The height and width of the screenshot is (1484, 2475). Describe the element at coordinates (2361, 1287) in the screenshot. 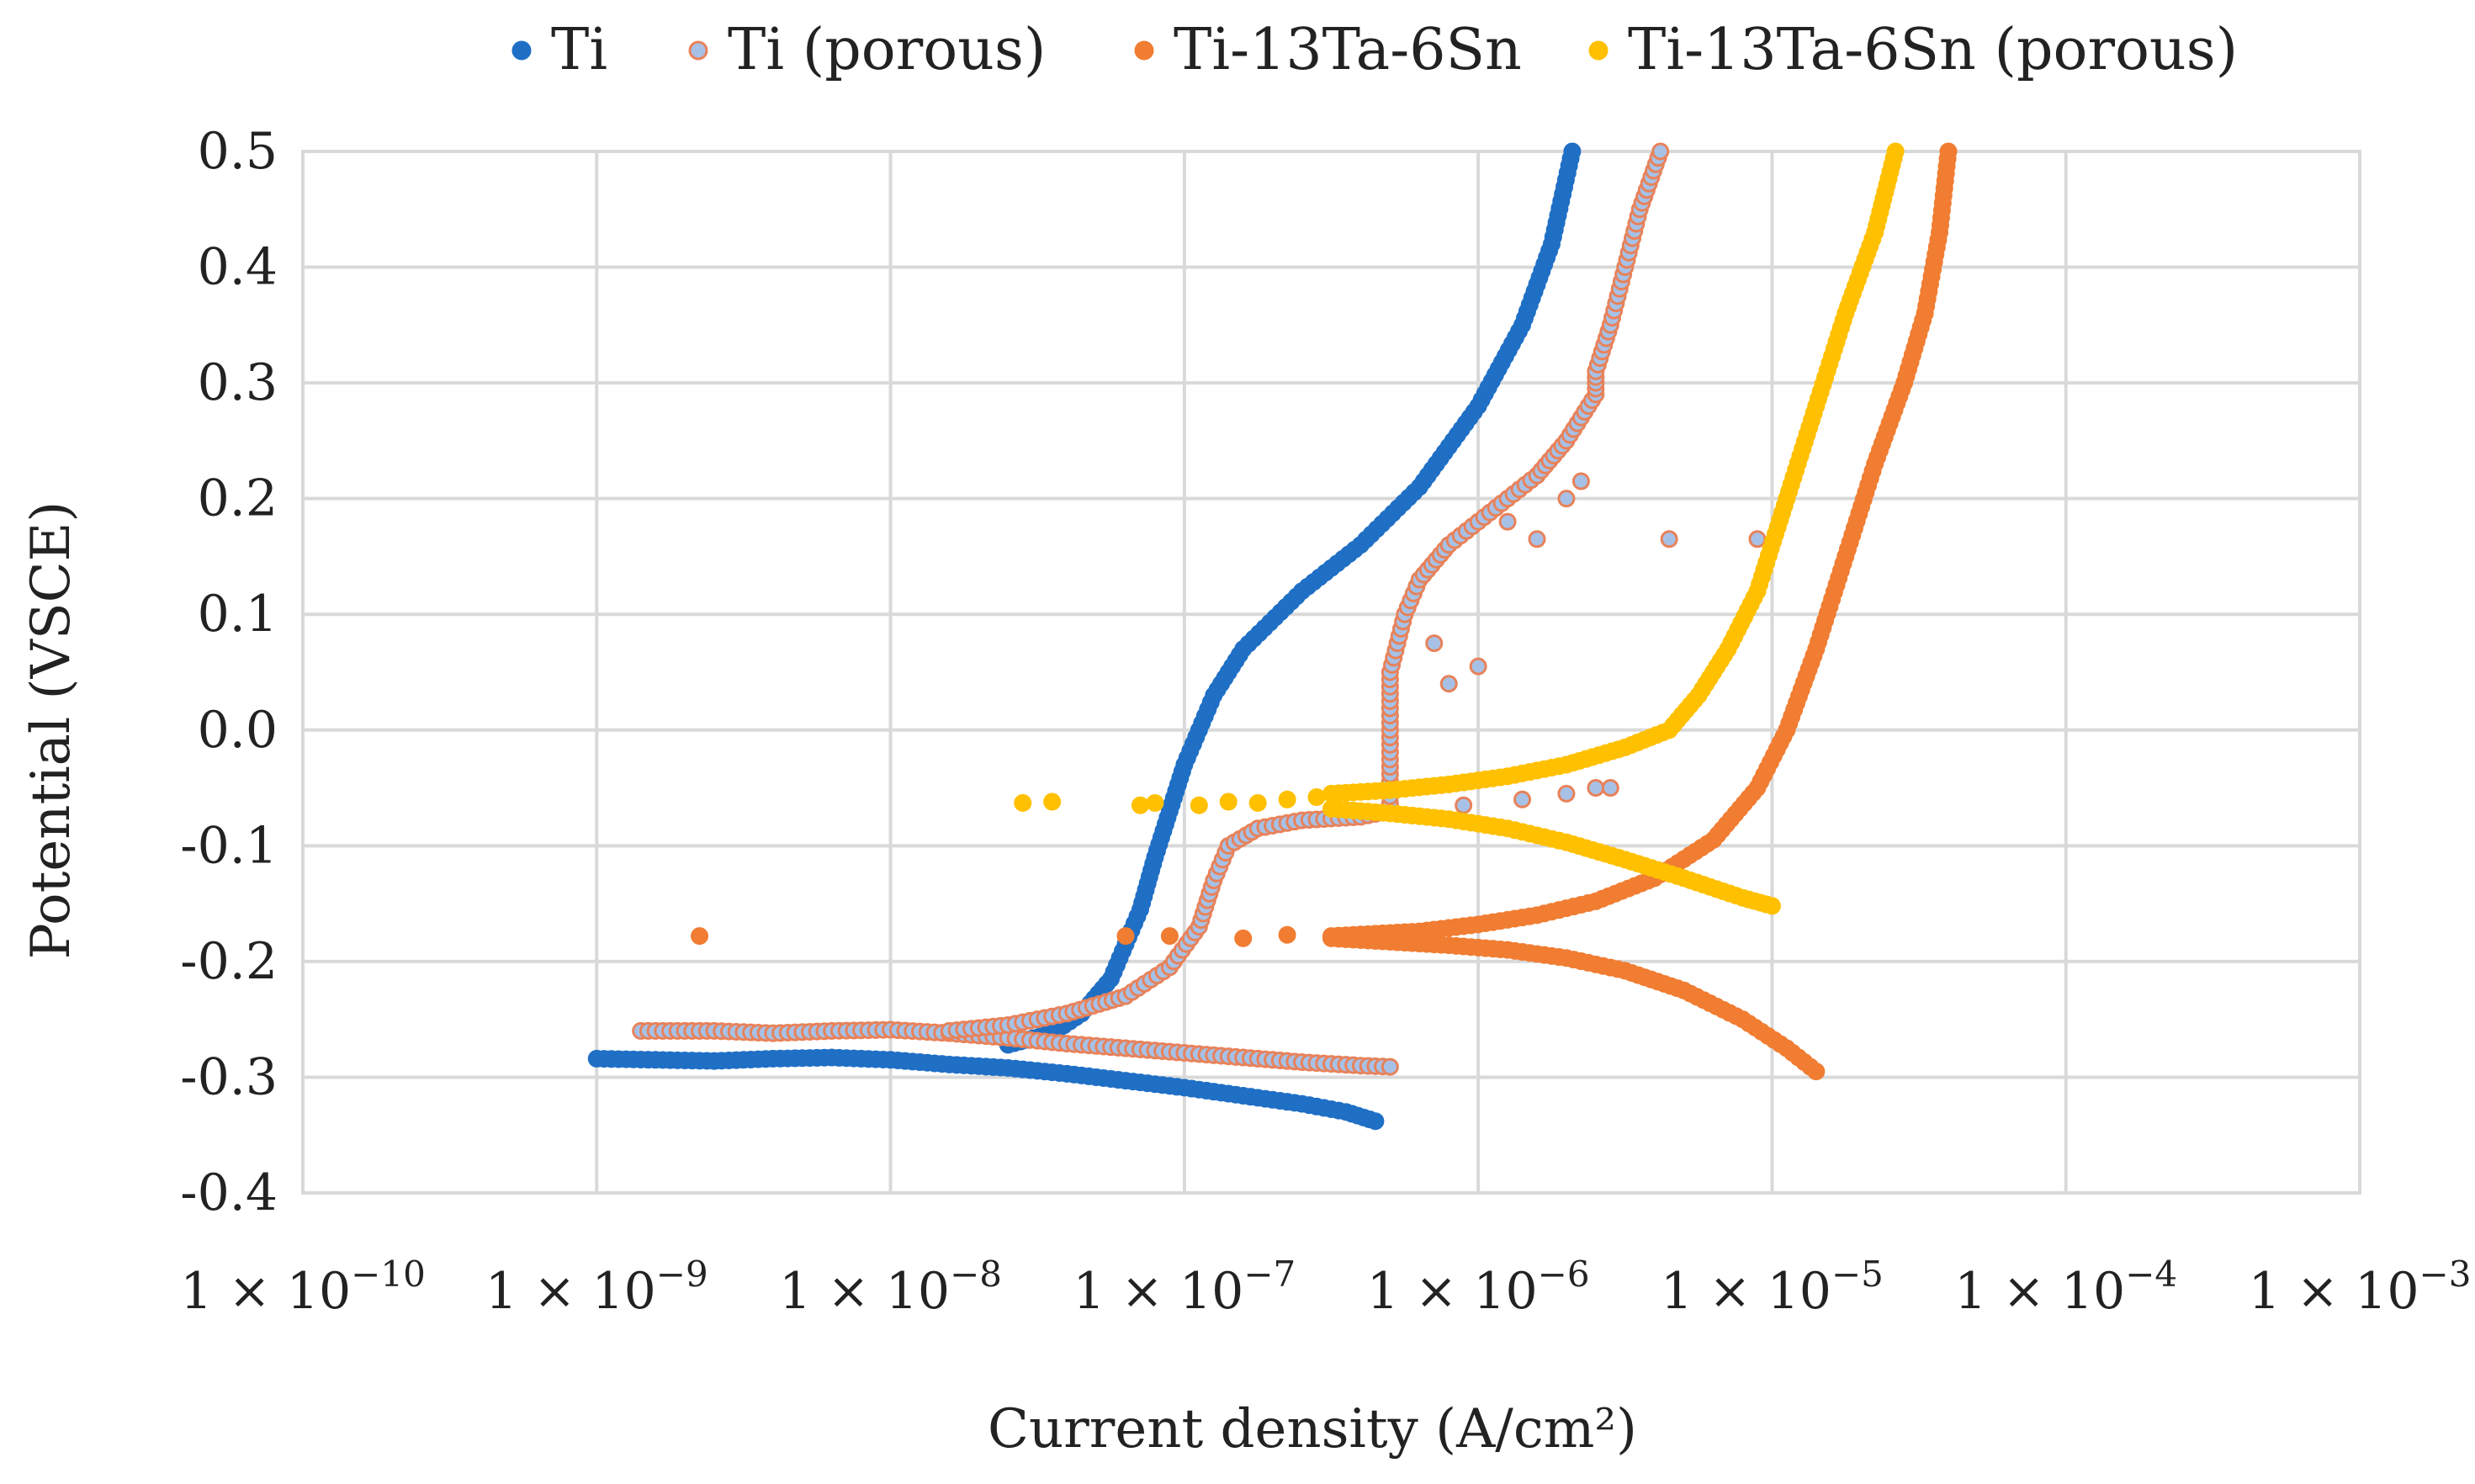

I see `x-tick-label: 1 × 10⁻³` at that location.